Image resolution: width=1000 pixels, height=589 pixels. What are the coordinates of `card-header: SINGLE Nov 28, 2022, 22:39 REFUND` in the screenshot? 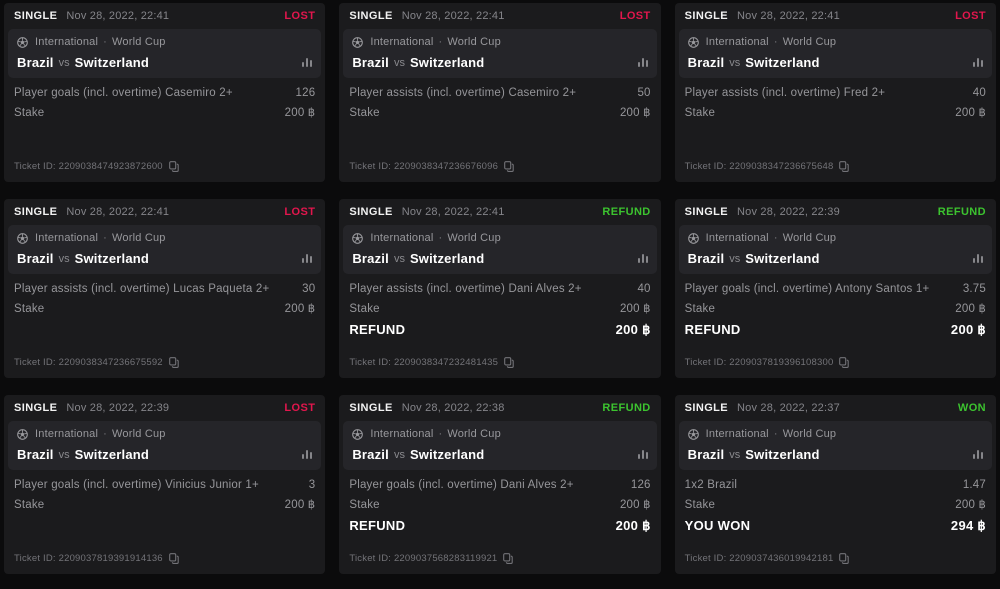 It's located at (835, 212).